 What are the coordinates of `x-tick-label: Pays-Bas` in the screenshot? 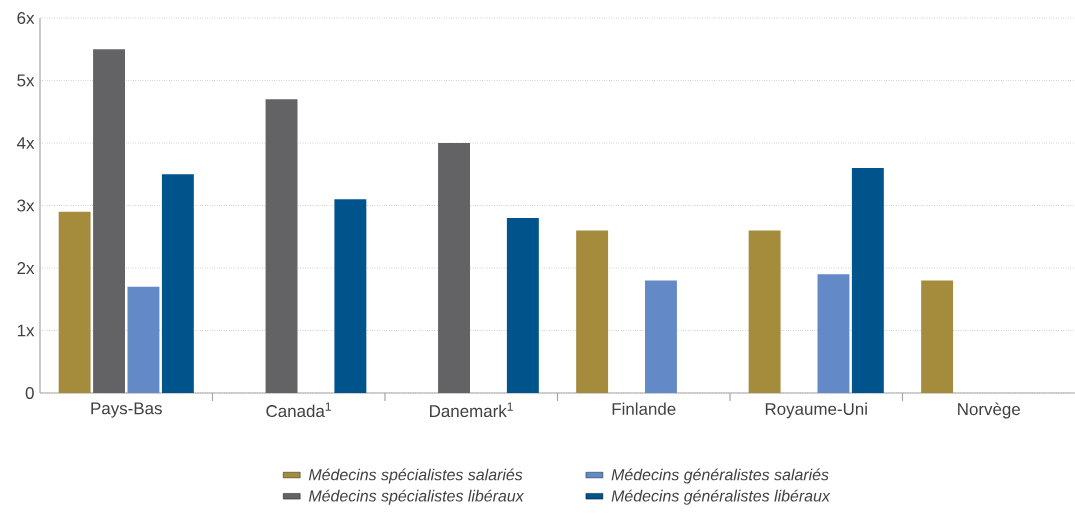 It's located at (126, 410).